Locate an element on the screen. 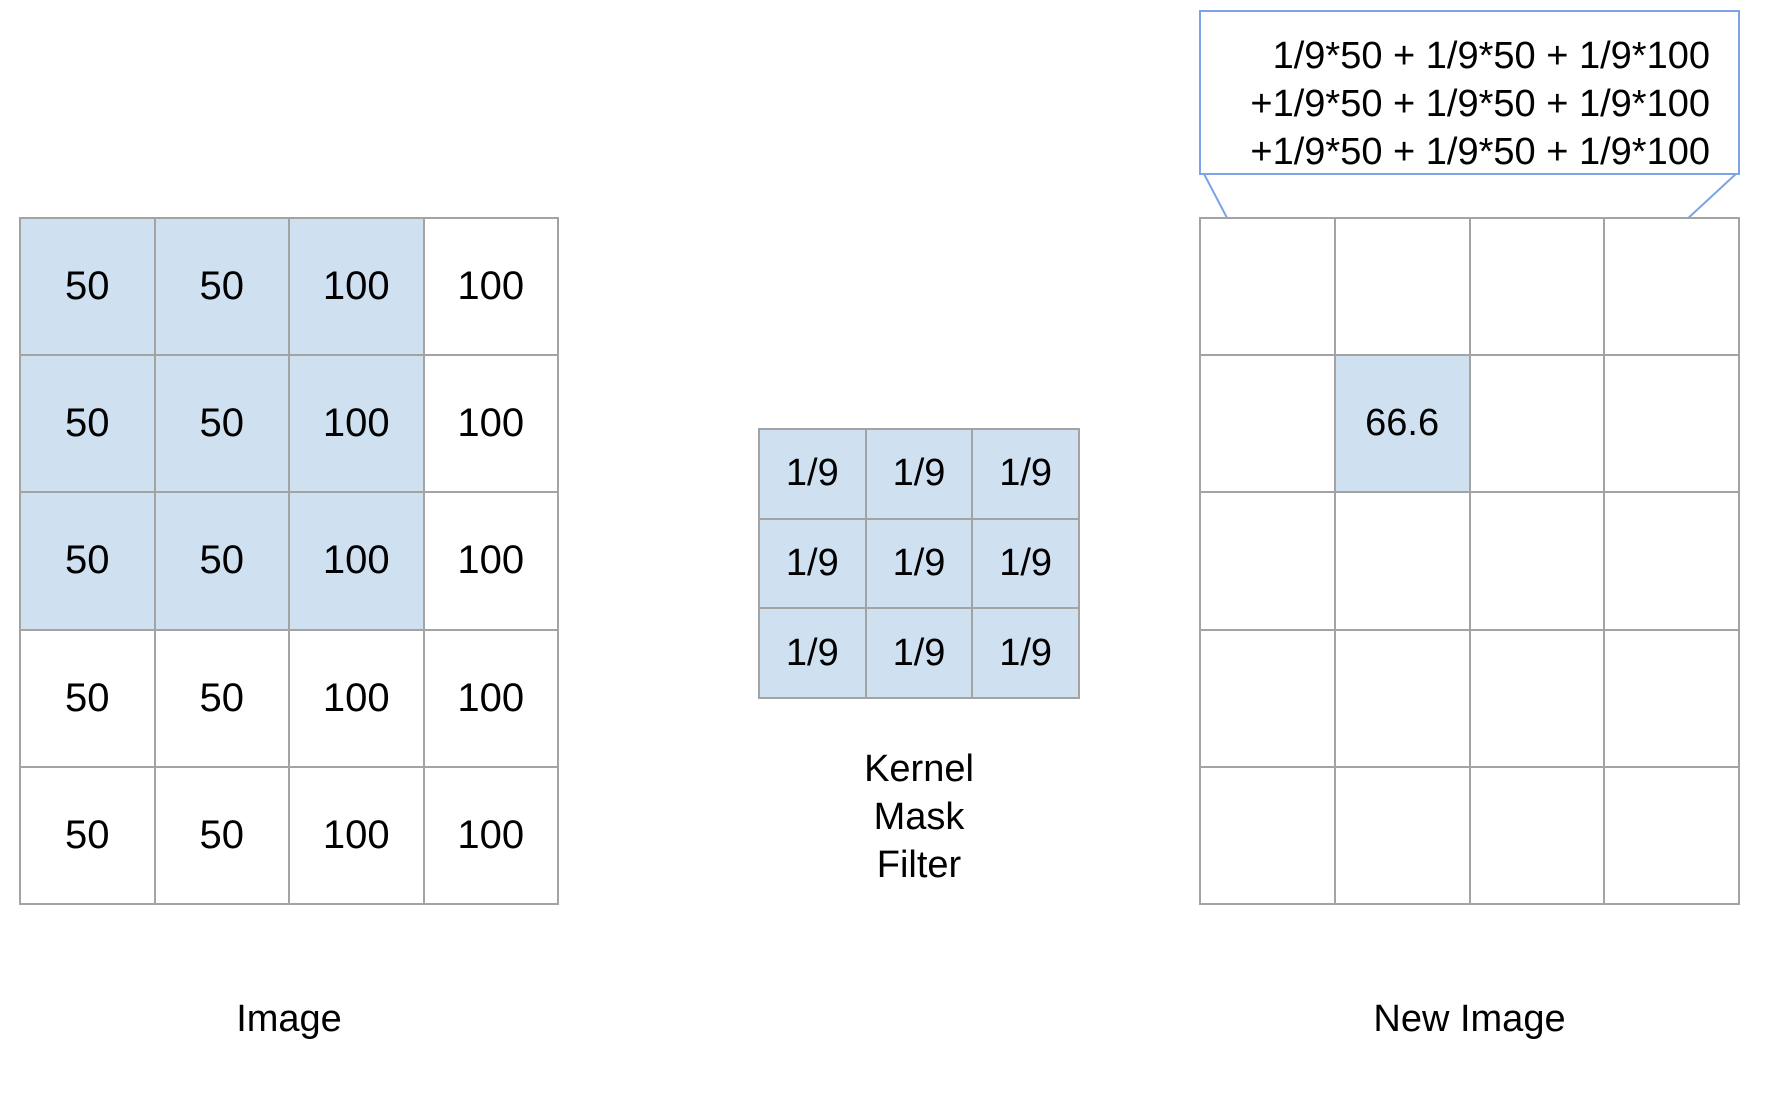 This screenshot has width=1768, height=1104. image-label: Image is located at coordinates (289, 1019).